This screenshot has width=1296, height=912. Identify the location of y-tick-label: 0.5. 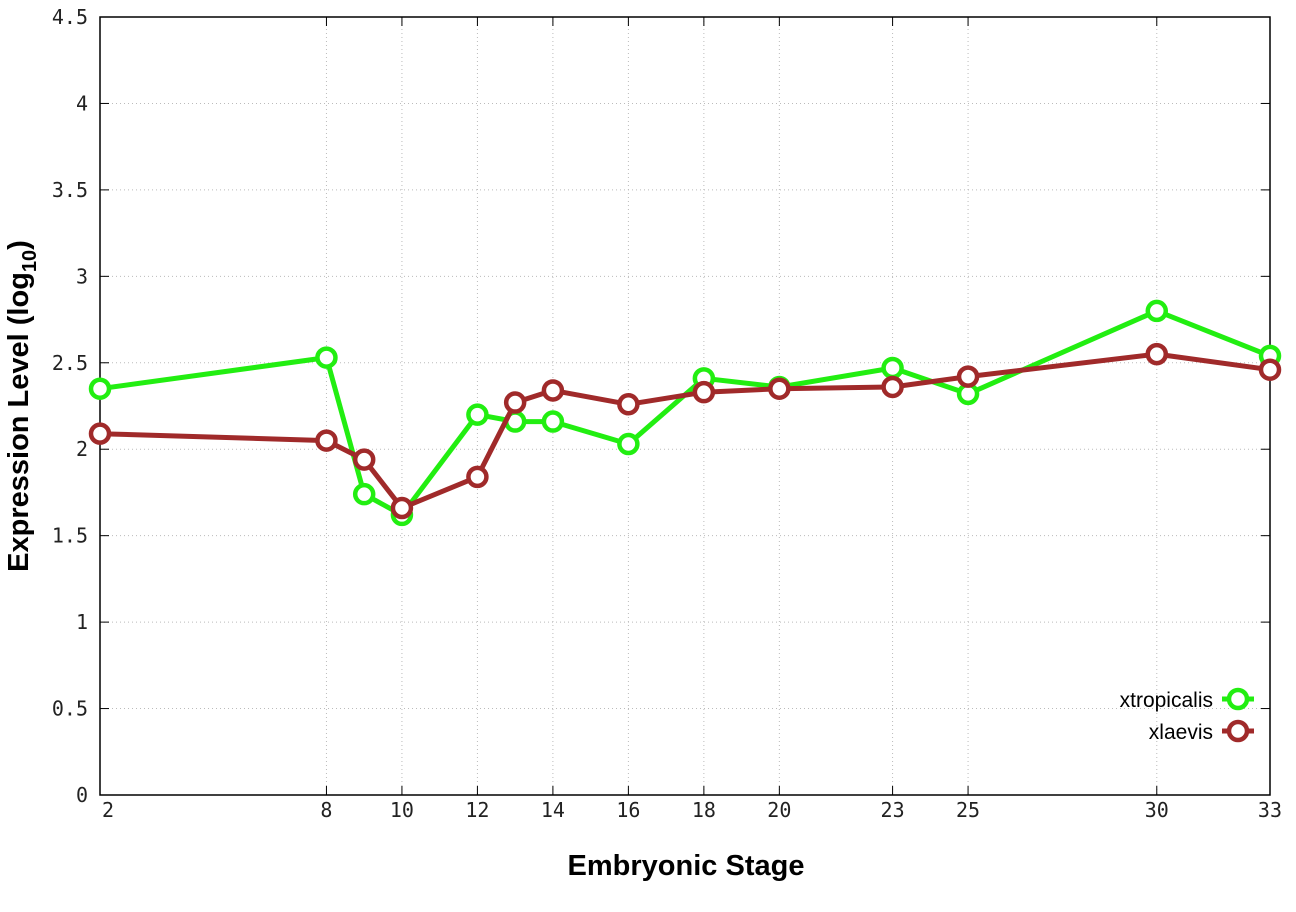
(70, 709).